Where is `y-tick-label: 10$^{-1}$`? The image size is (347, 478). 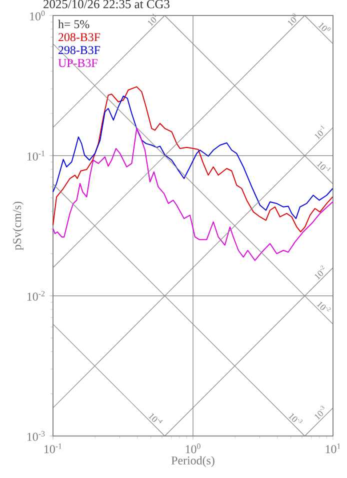 y-tick-label: 10$^{-1}$ is located at coordinates (36, 155).